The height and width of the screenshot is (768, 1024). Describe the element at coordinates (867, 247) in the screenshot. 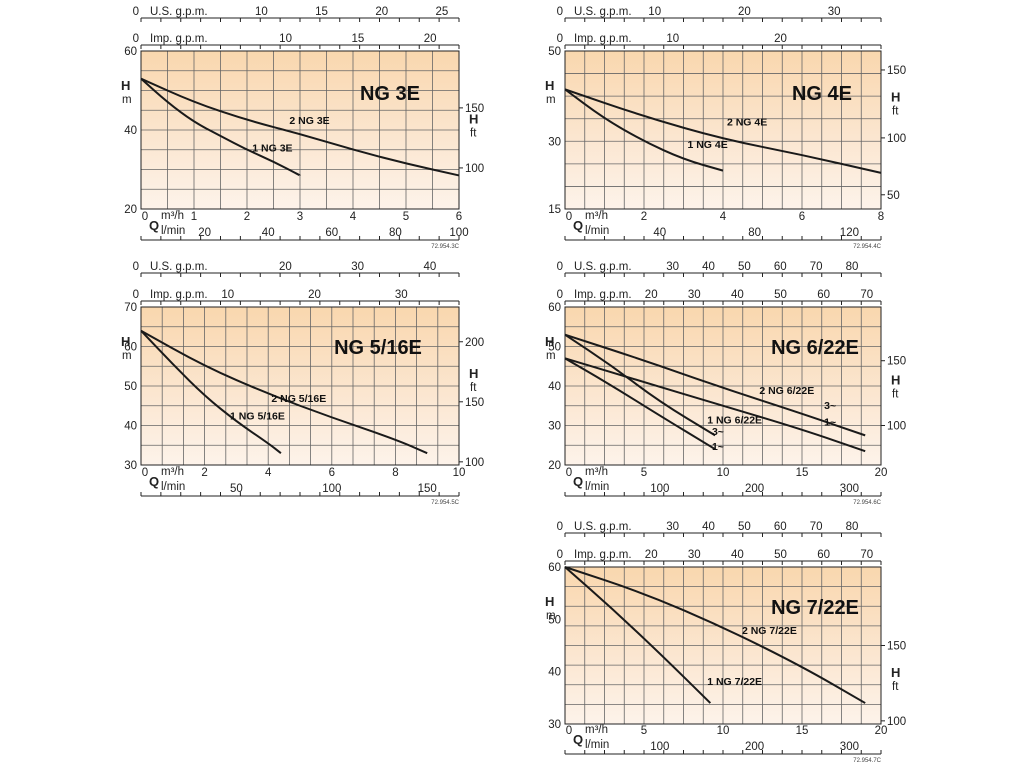

I see `chart-code: 72.954.4C` at that location.